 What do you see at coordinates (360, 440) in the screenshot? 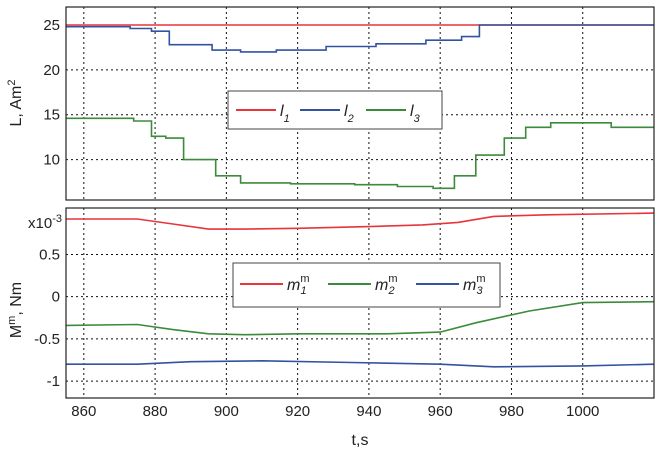
I see `bottom-x-axis-label: t,s` at bounding box center [360, 440].